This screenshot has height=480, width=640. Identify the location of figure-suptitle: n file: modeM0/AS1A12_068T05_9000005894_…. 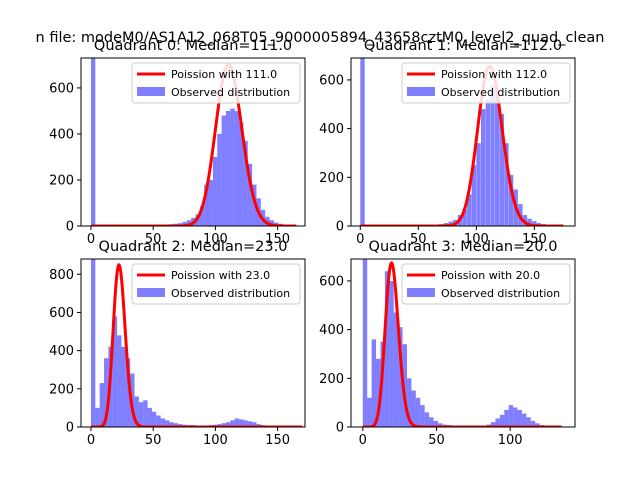
(320, 38).